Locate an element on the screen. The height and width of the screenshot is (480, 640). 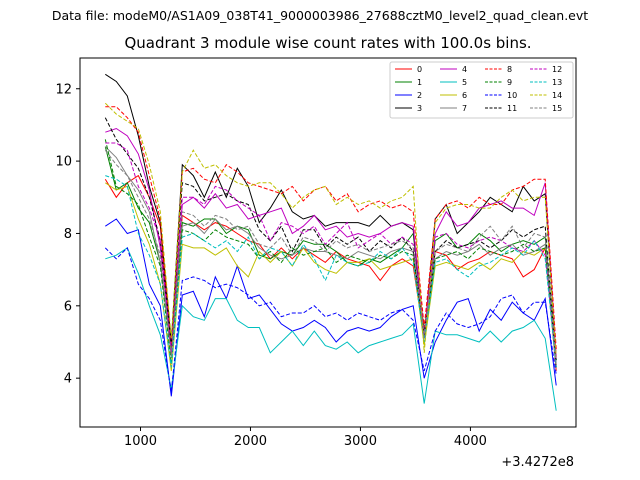
legend-label-0: 0 is located at coordinates (419, 69).